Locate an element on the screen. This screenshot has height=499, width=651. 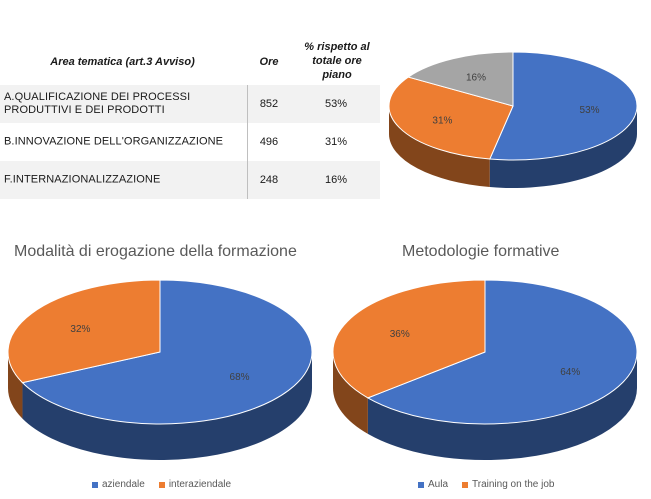
legend-swatch-interaziendale is located at coordinates (161, 484).